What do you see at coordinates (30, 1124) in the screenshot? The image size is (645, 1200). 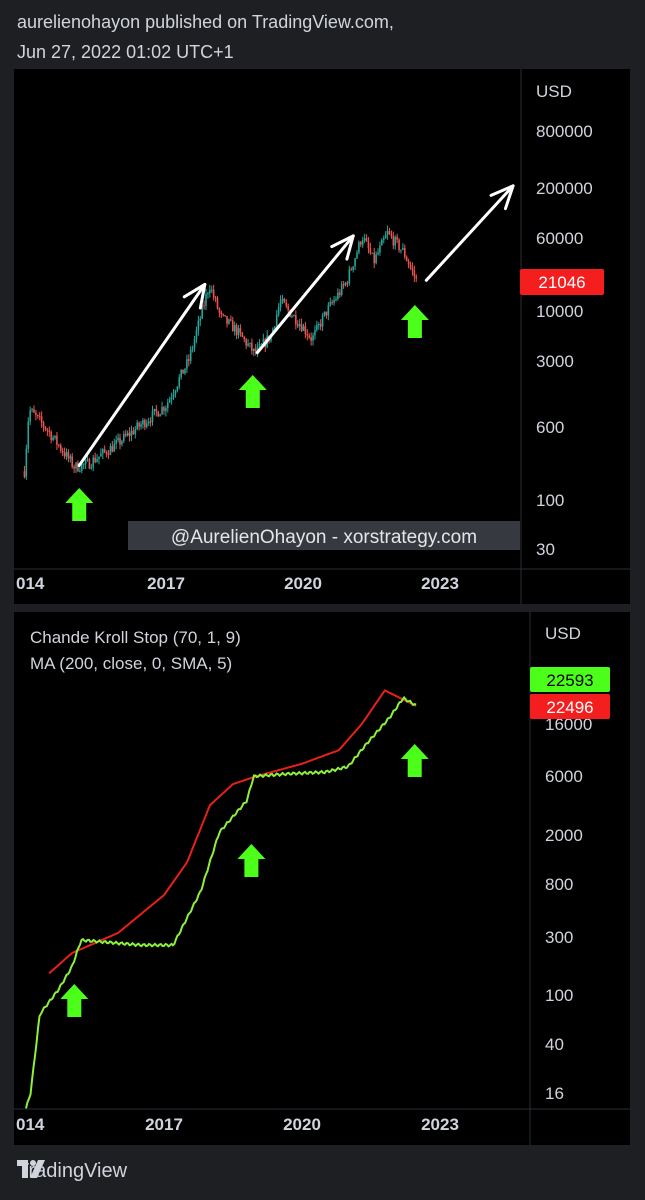 I see `time-axis-tick: 014` at bounding box center [30, 1124].